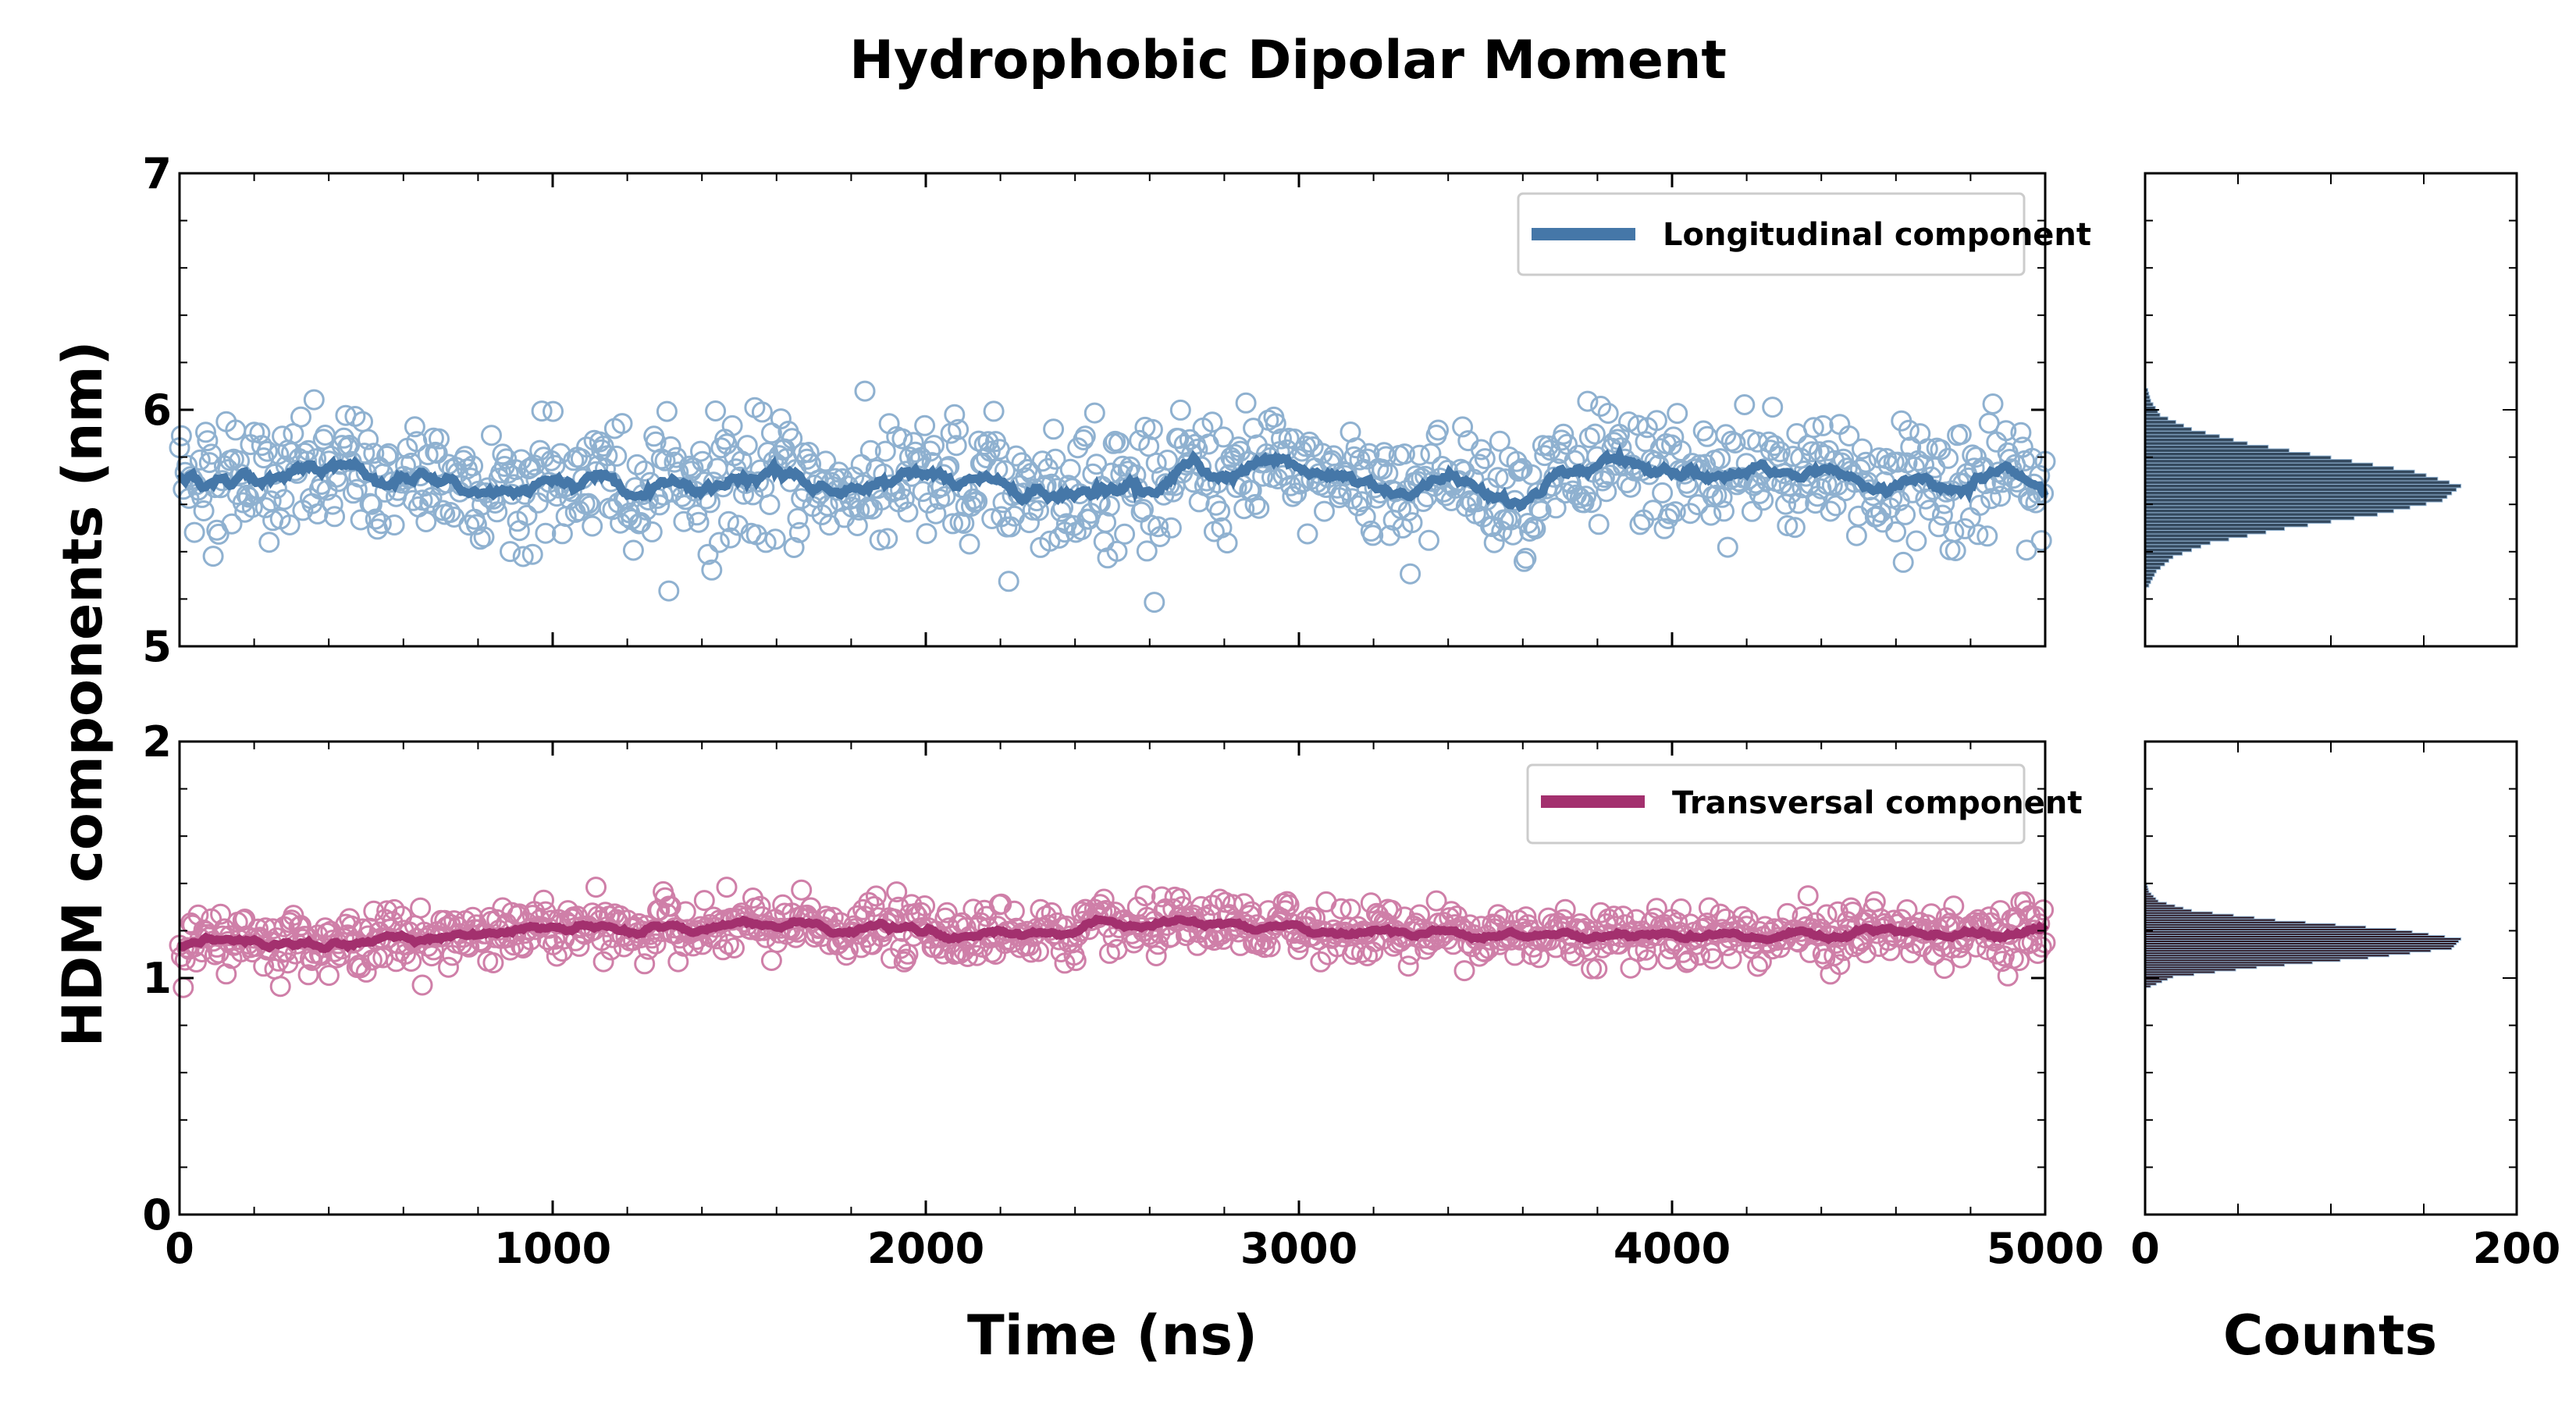 Image resolution: width=2576 pixels, height=1405 pixels. What do you see at coordinates (1288, 60) in the screenshot?
I see `chart-title: Hydrophobic Dipolar Moment` at bounding box center [1288, 60].